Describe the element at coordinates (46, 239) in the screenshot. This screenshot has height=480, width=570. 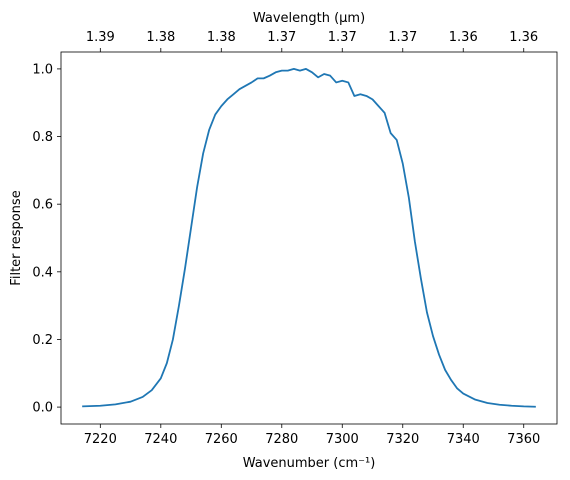
I see `left-axis-ticks: 0.0 0.2 0.4 0.6 0.8 1.0` at that location.